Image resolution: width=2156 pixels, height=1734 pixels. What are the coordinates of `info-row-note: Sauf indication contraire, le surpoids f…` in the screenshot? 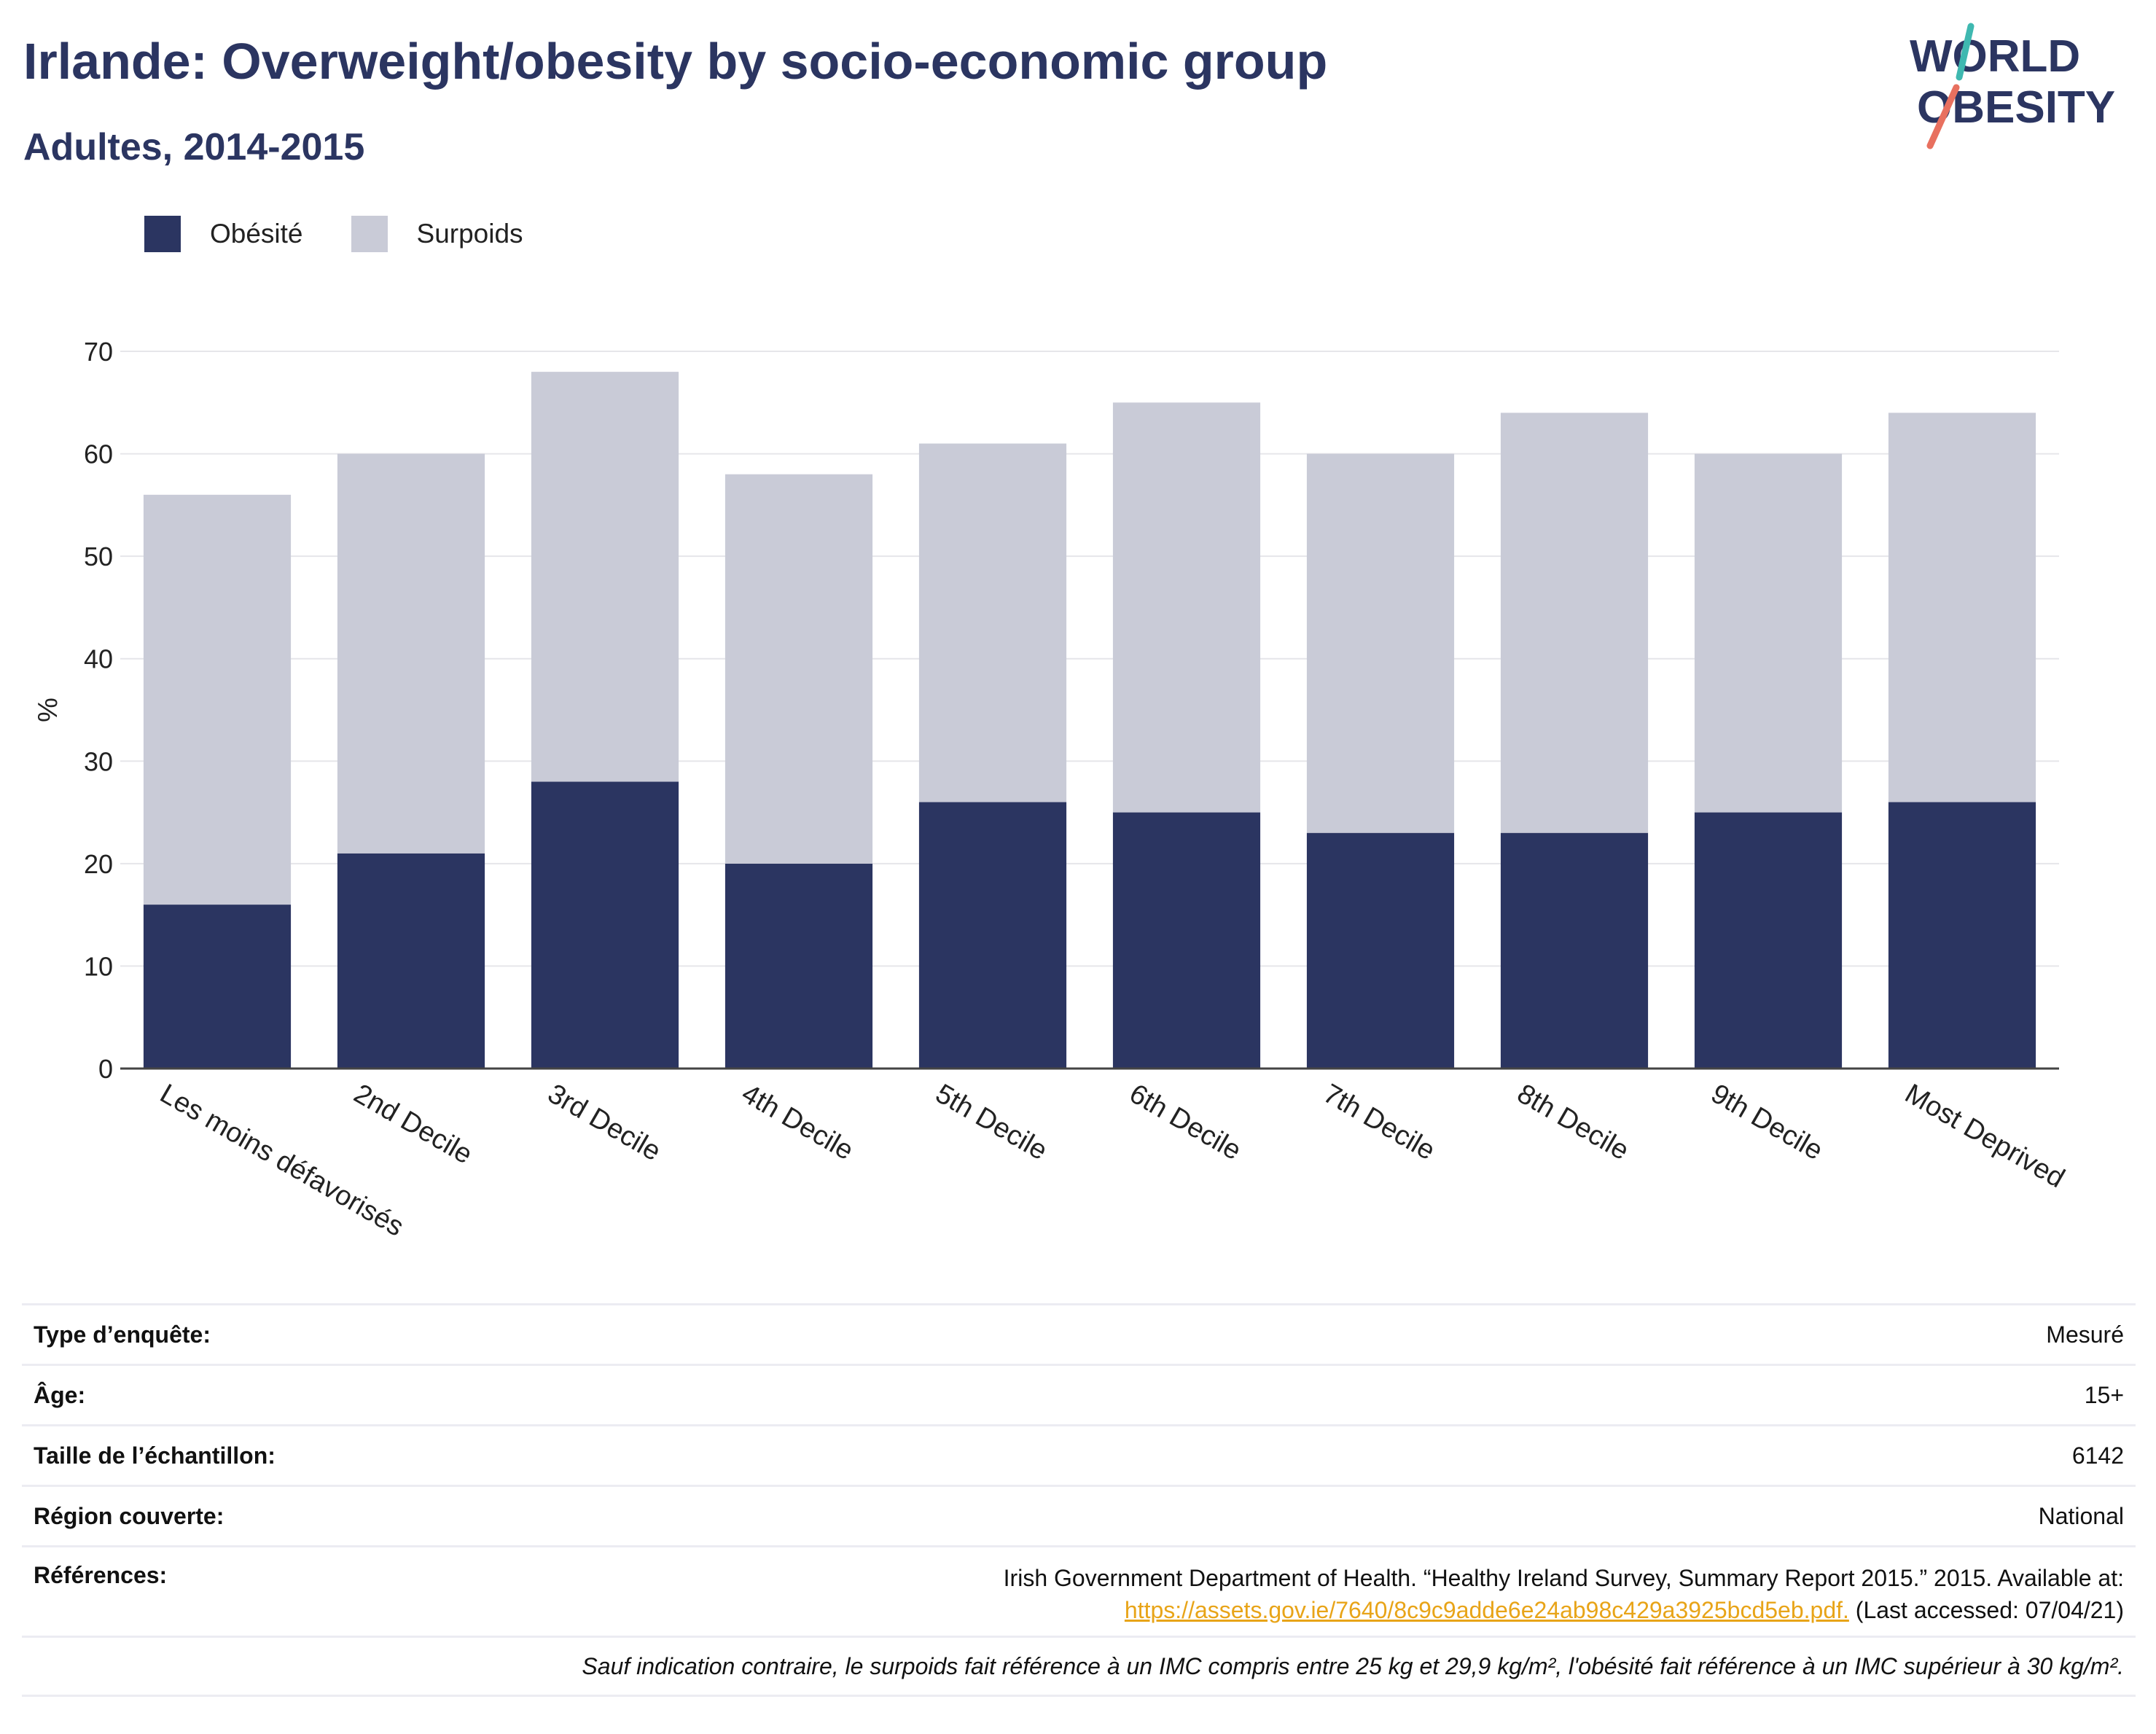 It's located at (1079, 1666).